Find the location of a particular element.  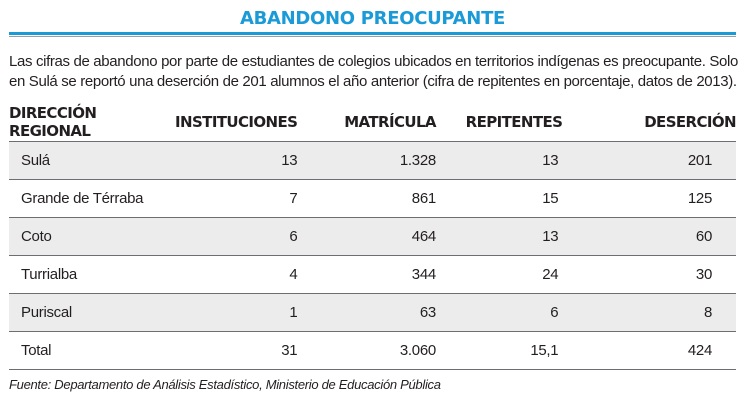

cell-matricula: 1.328 is located at coordinates (366, 160).